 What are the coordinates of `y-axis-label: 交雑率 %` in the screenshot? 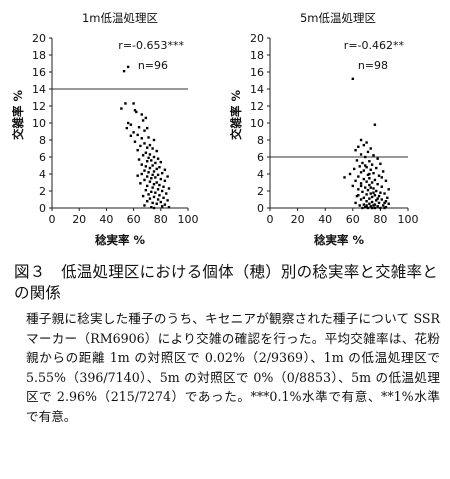 It's located at (18, 115).